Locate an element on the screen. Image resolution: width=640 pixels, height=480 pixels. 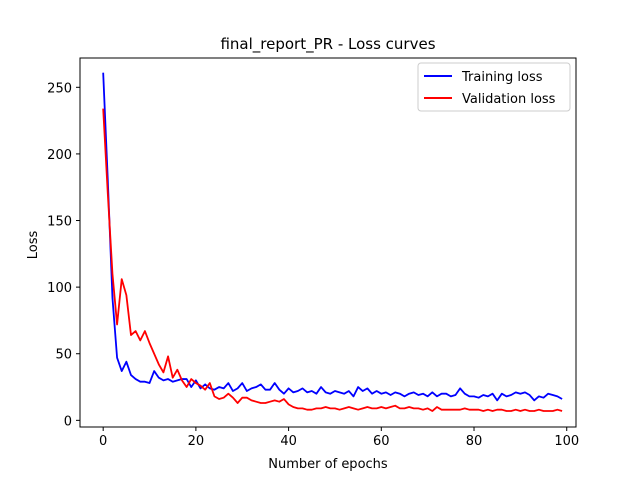
x-tick-label: 80 is located at coordinates (474, 441).